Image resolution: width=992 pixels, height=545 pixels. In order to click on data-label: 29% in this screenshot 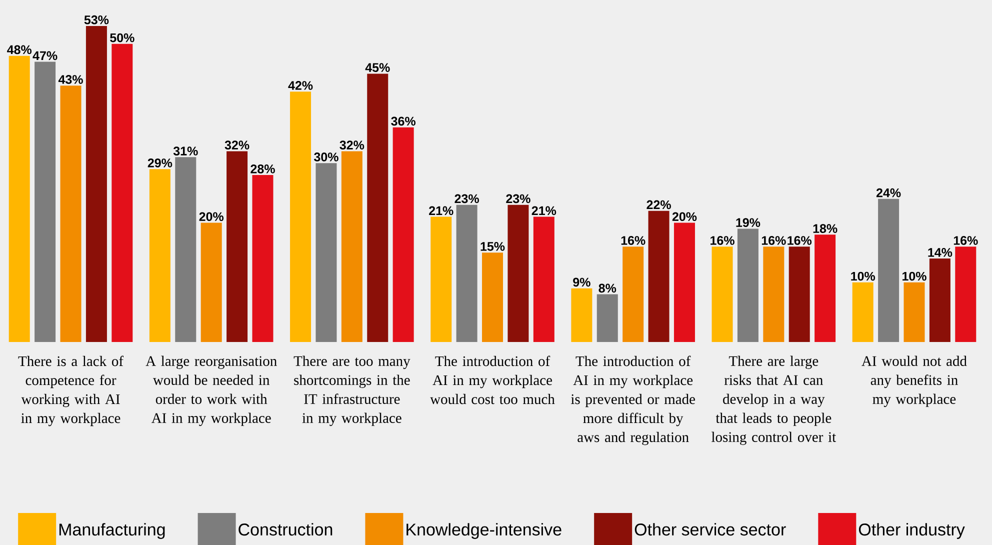, I will do `click(160, 163)`.